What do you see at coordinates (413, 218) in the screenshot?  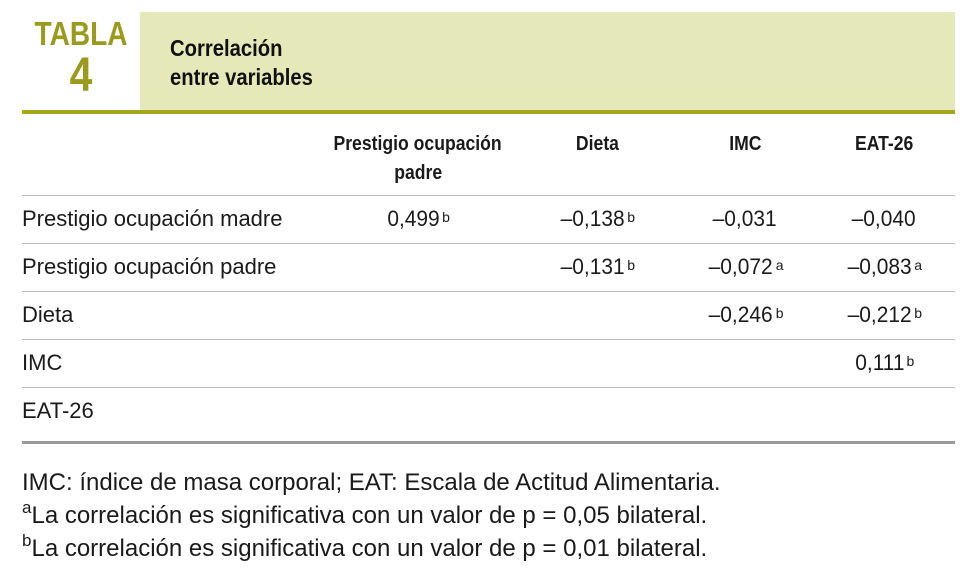 I see `cell-value: 0,499` at bounding box center [413, 218].